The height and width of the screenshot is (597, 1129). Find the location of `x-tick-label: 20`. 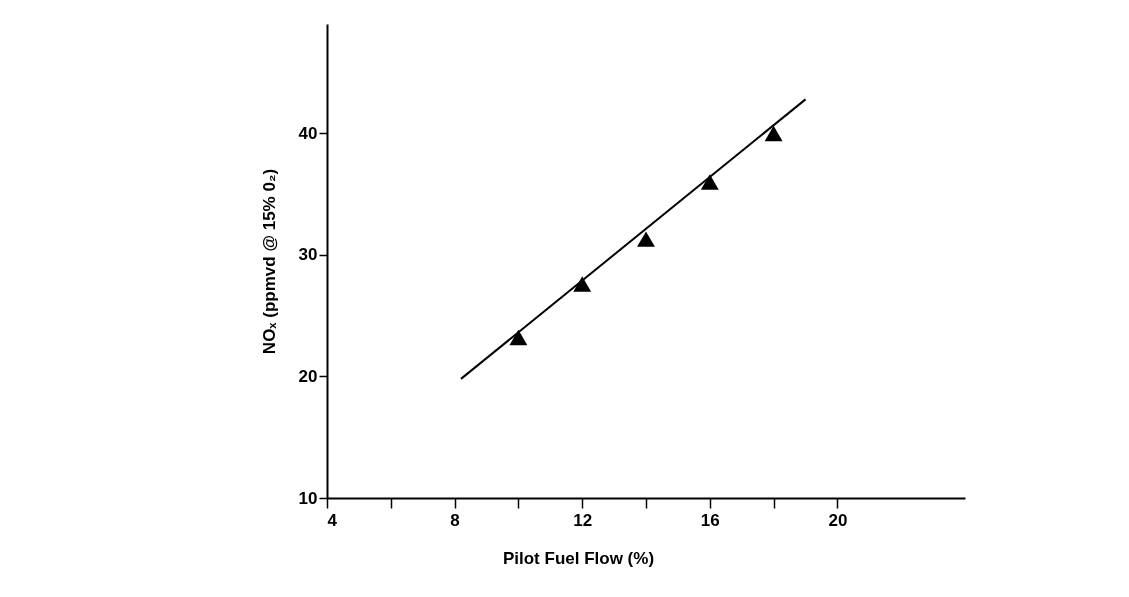

x-tick-label: 20 is located at coordinates (838, 520).